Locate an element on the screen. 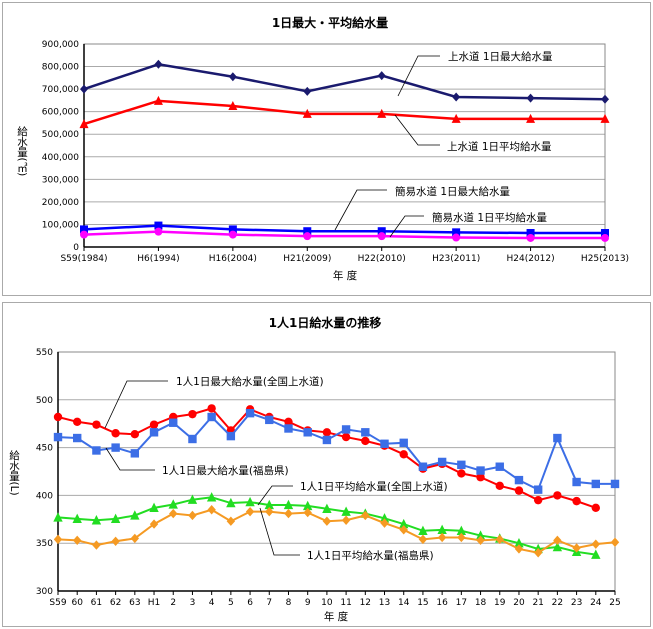  series-line is located at coordinates (344, 229).